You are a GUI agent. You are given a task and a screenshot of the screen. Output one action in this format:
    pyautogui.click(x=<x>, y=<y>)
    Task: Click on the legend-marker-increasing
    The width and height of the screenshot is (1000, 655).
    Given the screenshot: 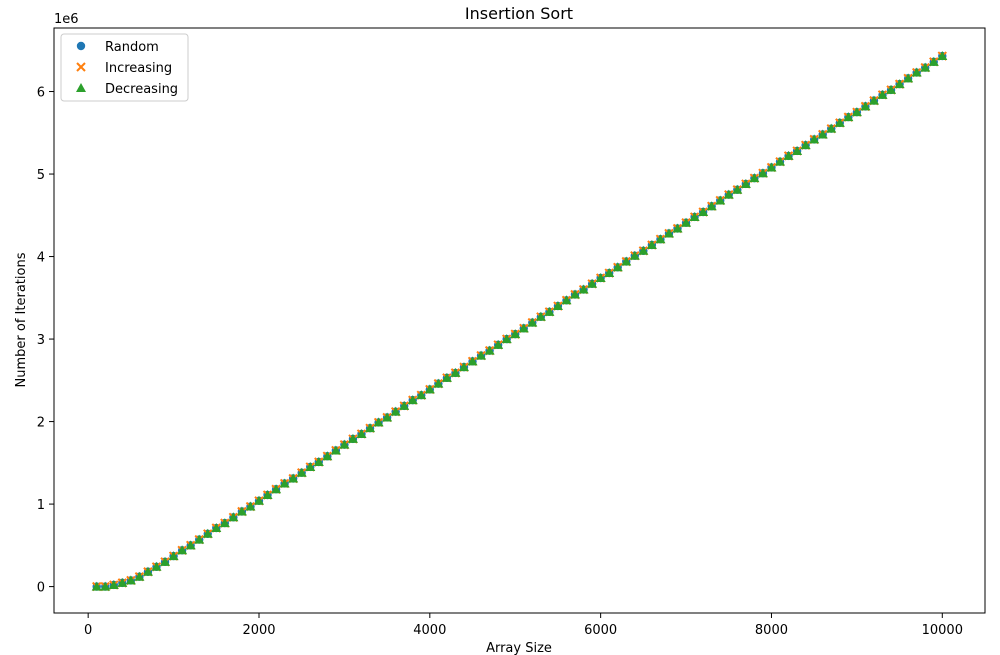 What is the action you would take?
    pyautogui.click(x=81, y=67)
    